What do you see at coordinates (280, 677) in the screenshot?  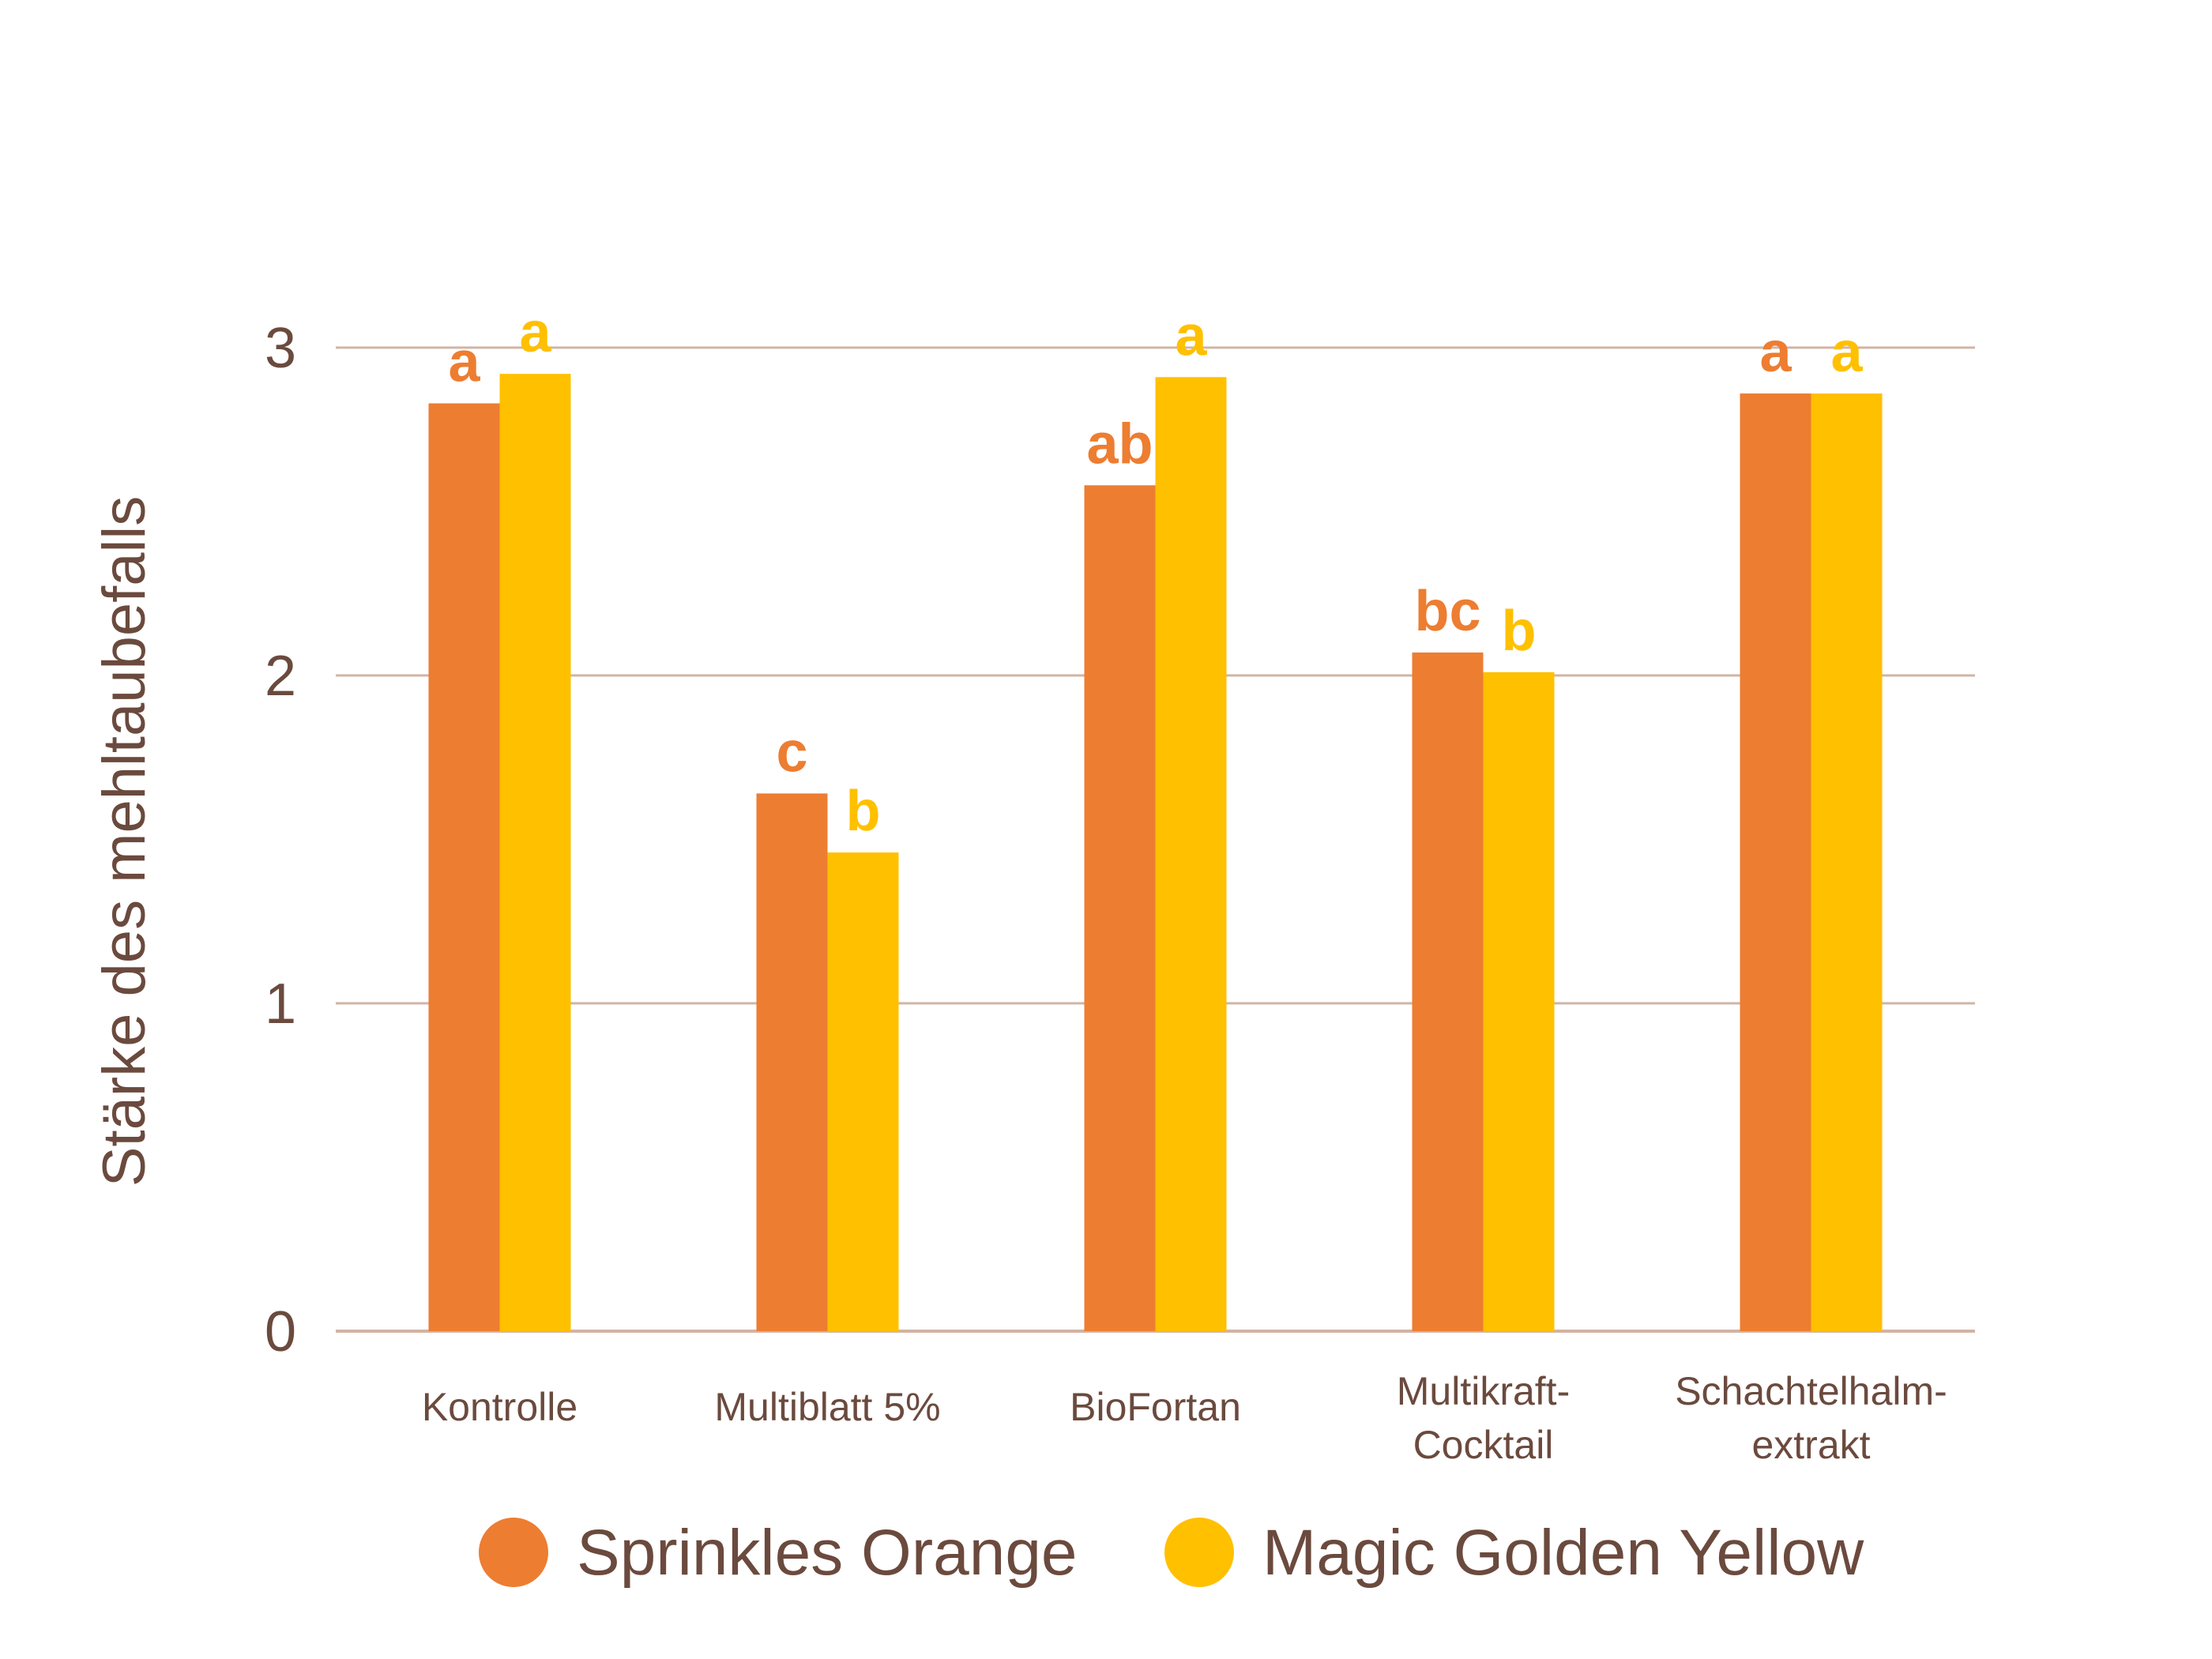 I see `y-tick-label: 2` at bounding box center [280, 677].